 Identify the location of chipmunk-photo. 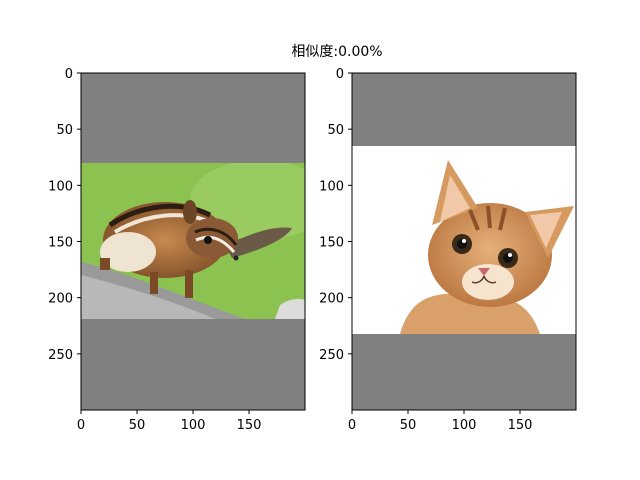
(193, 241).